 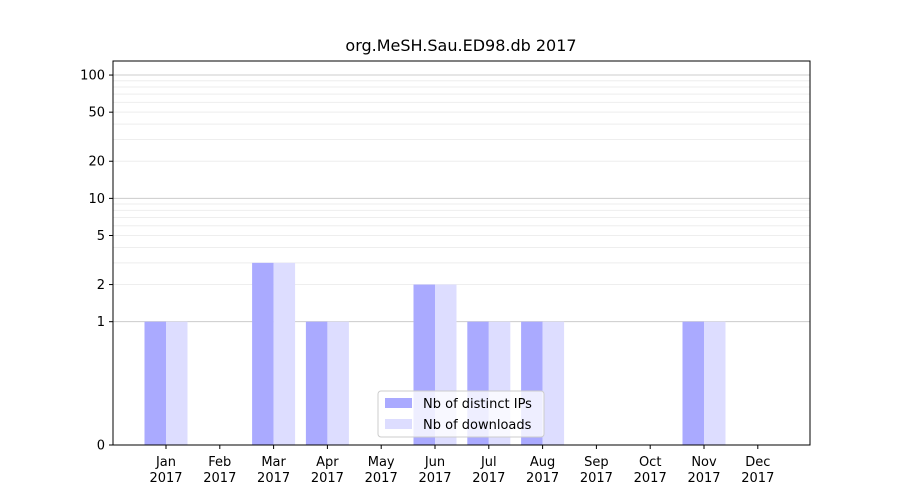 I want to click on legend-swatch-downloads, so click(x=398, y=424).